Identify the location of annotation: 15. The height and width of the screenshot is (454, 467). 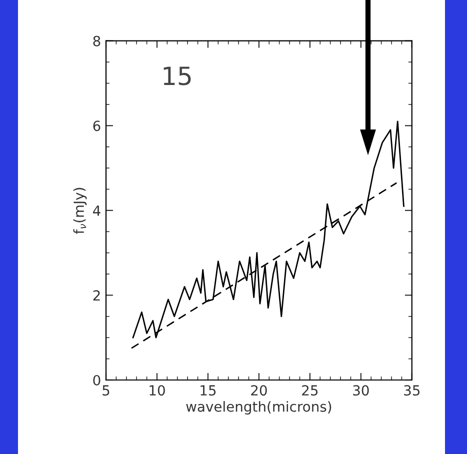
(177, 76).